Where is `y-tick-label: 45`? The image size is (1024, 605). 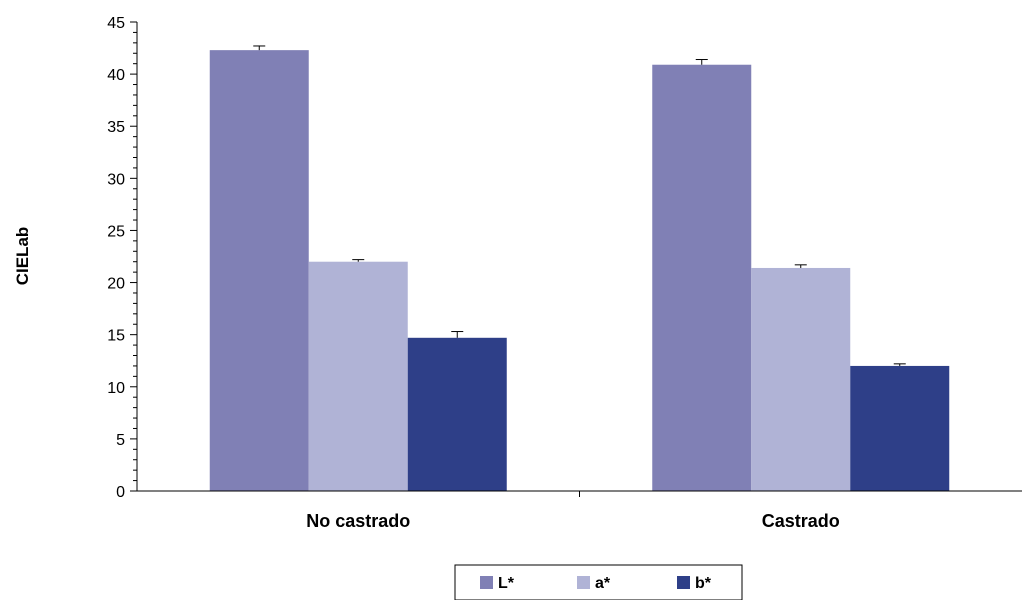 y-tick-label: 45 is located at coordinates (116, 23).